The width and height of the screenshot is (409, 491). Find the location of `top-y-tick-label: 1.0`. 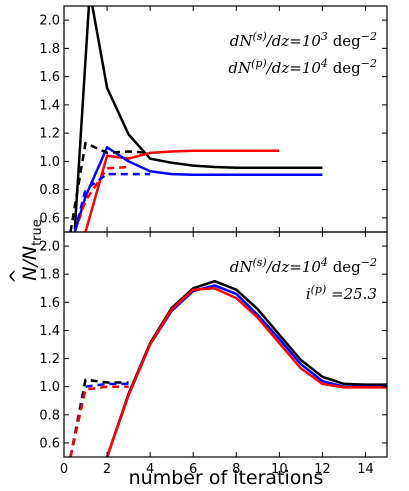

top-y-tick-label: 1.0 is located at coordinates (49, 162).